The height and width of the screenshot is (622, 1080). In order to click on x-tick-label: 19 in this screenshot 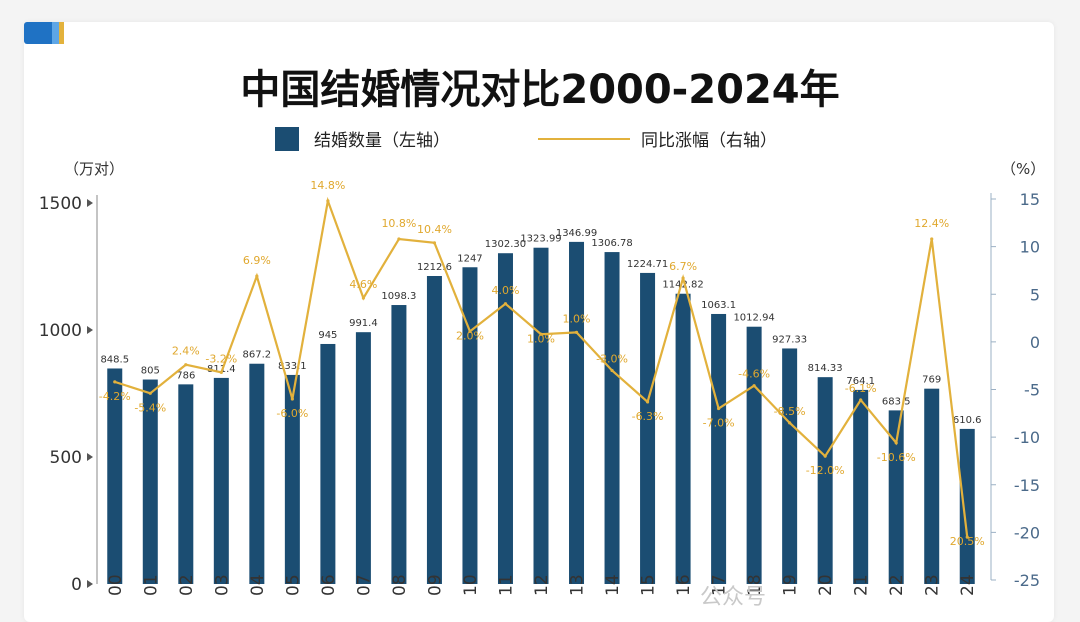, I will do `click(791, 585)`.